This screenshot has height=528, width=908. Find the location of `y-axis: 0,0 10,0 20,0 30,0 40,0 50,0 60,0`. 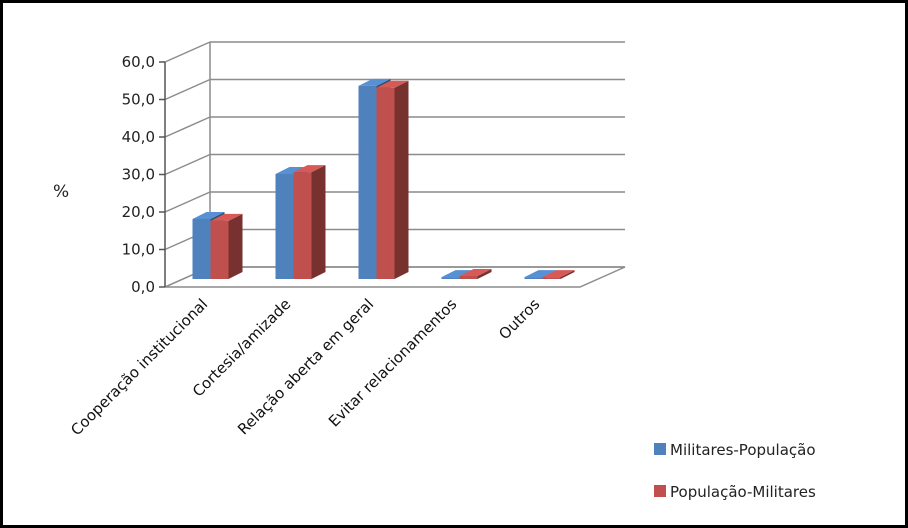

y-axis: 0,0 10,0 20,0 30,0 40,0 50,0 60,0 is located at coordinates (144, 174).